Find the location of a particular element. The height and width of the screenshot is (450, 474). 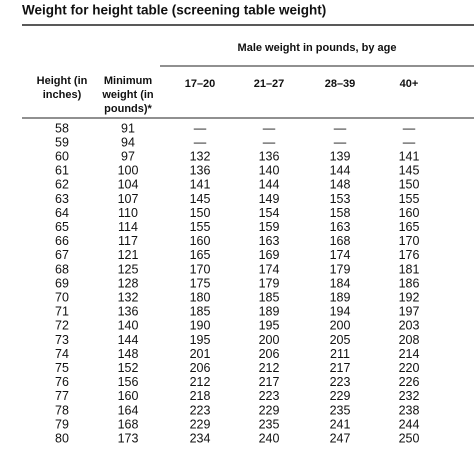

table-cell: 212 is located at coordinates (269, 368).